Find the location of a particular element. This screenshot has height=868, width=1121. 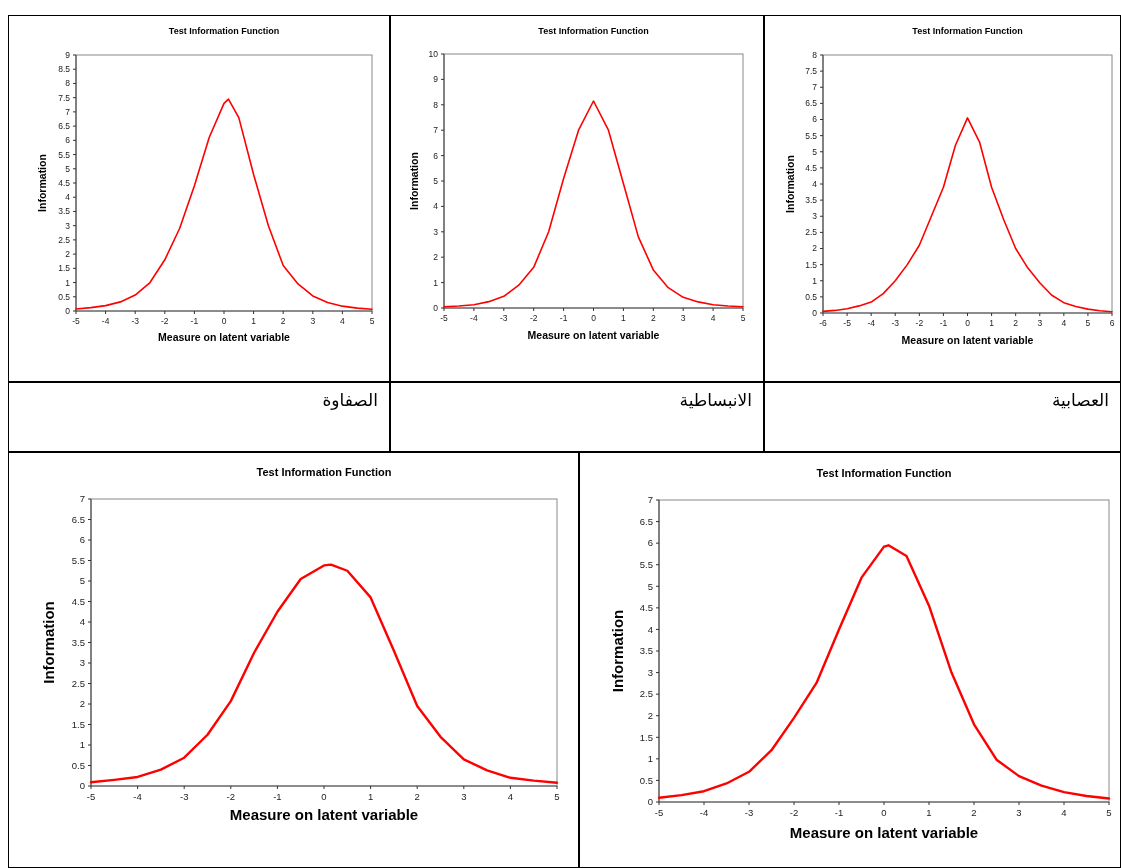

y-tick-label: 0 is located at coordinates (68, 310).